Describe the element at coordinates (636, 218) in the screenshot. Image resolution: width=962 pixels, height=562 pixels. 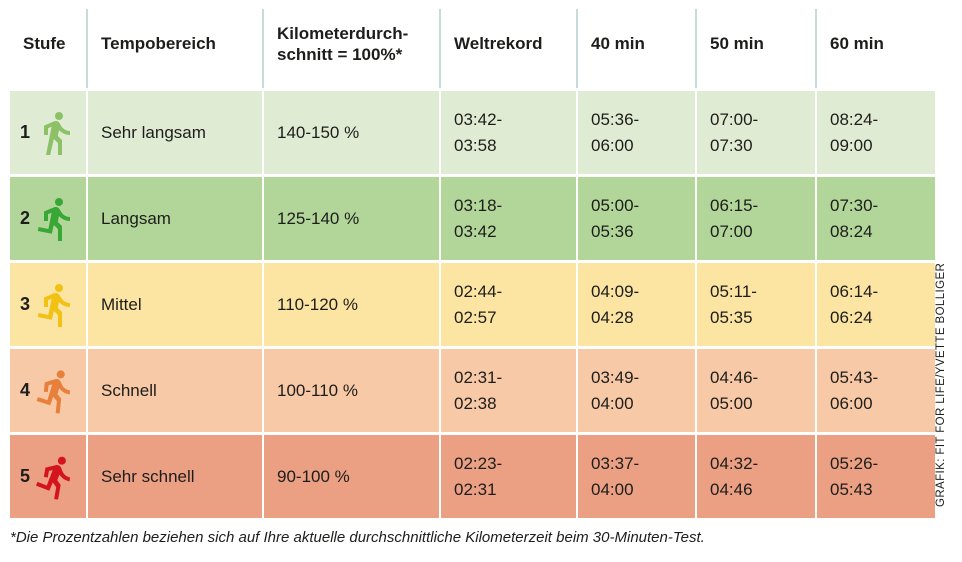
I see `time-40min-cell: 05:00- 05:36` at that location.